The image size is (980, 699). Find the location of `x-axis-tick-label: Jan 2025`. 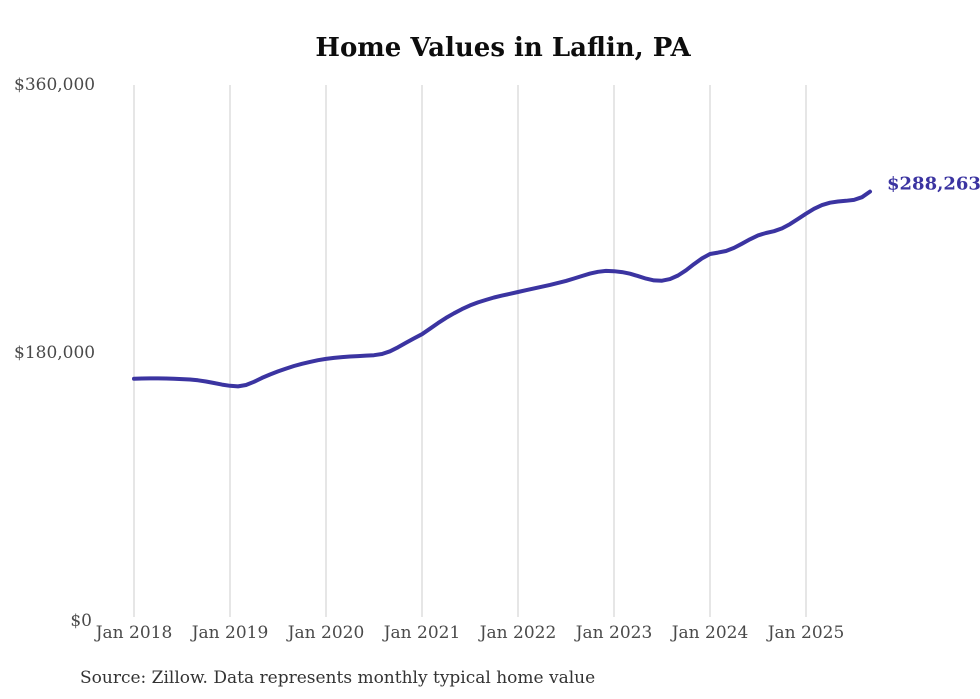

x-axis-tick-label: Jan 2025 is located at coordinates (806, 633).